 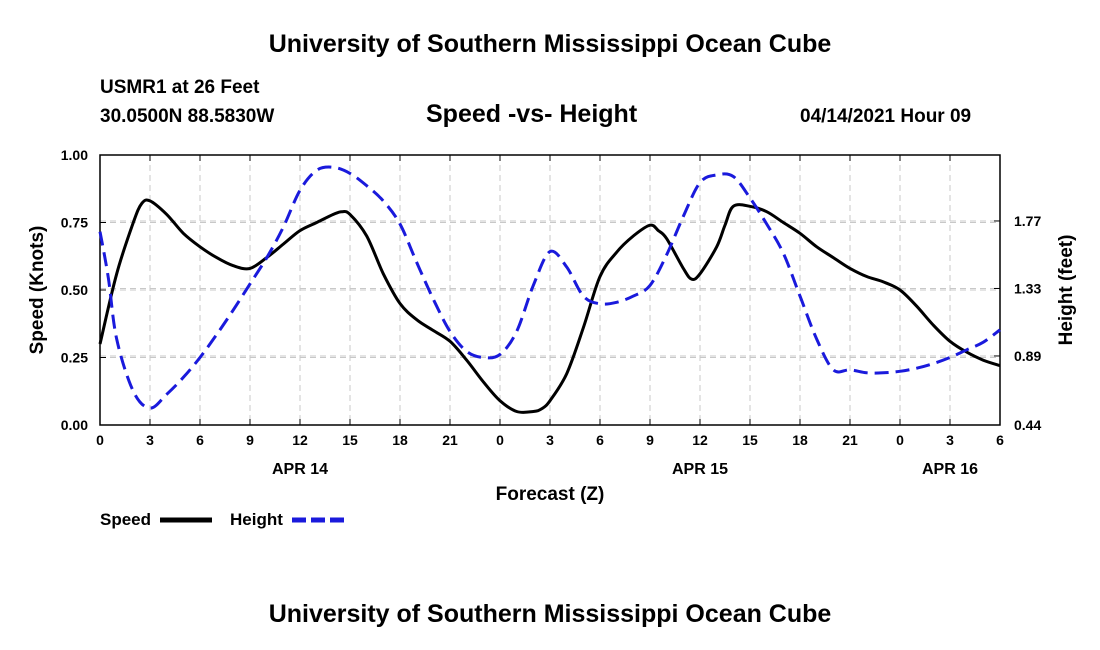 I want to click on y-tick-label: 0.50, so click(x=74, y=290).